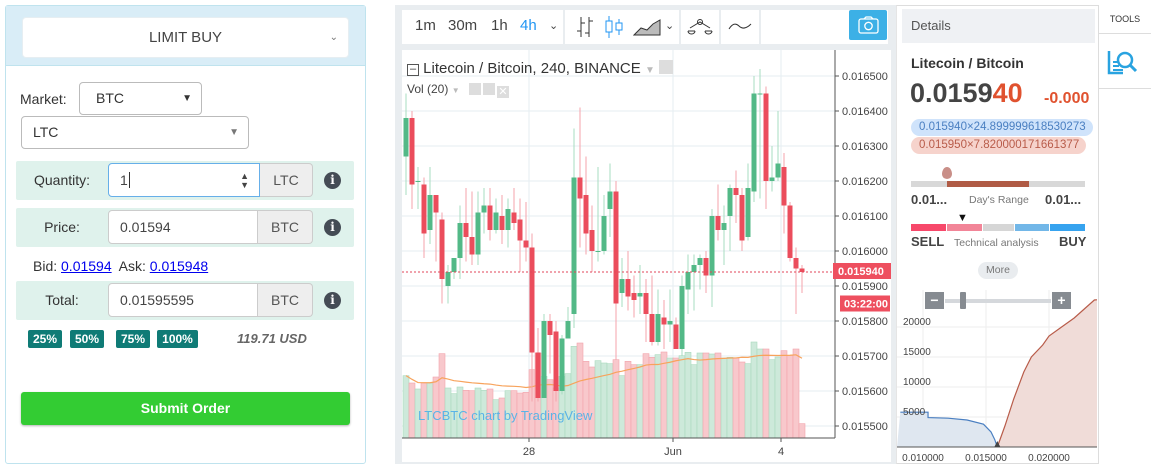 The width and height of the screenshot is (1151, 469). I want to click on chart-legend: – Litecoin / Bitcoin, 240, BINANCE ▼, so click(540, 68).